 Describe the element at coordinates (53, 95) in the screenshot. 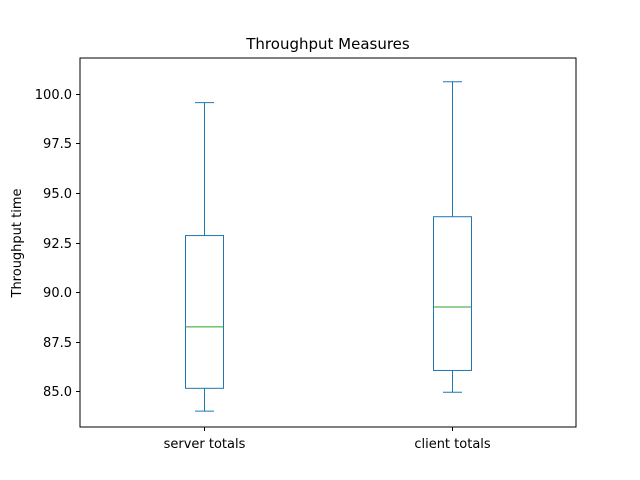

I see `y-tick-label: 100.0` at that location.